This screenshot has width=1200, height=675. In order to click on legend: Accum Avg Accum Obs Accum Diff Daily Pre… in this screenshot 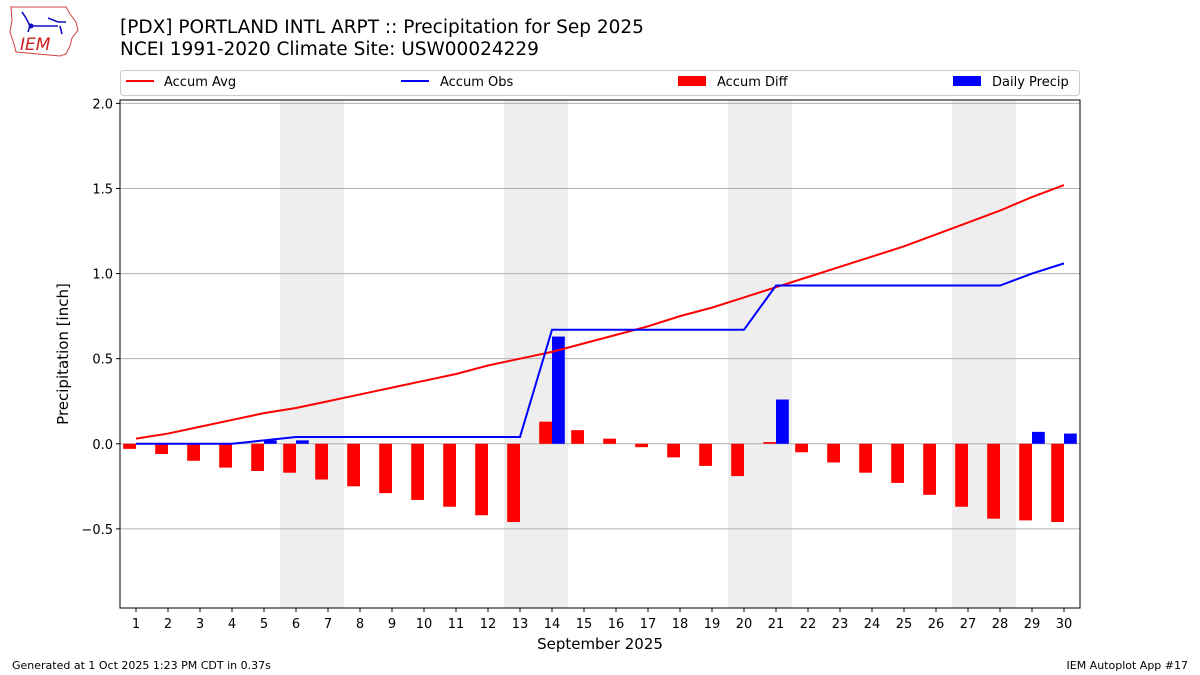, I will do `click(600, 83)`.